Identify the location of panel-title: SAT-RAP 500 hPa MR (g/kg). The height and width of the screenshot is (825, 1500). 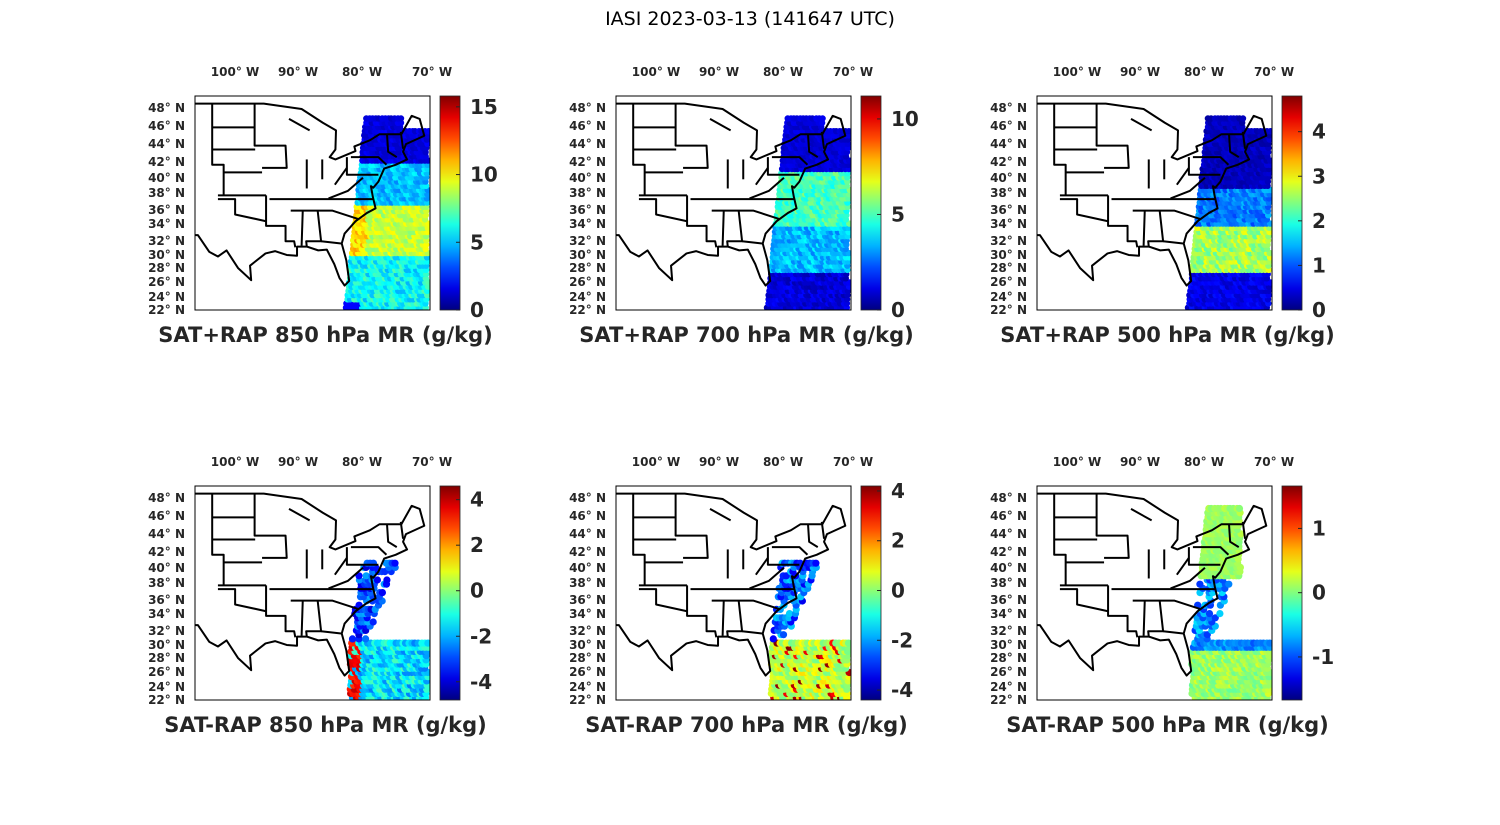
(1167, 725).